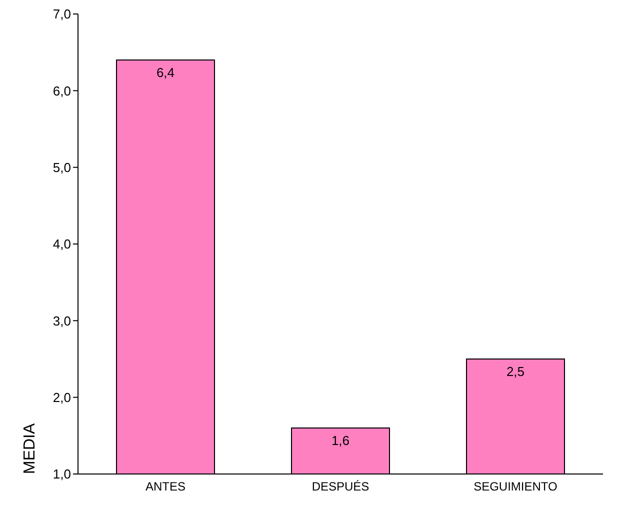 This screenshot has width=621, height=512. I want to click on y-tick-label: 5,0, so click(61, 167).